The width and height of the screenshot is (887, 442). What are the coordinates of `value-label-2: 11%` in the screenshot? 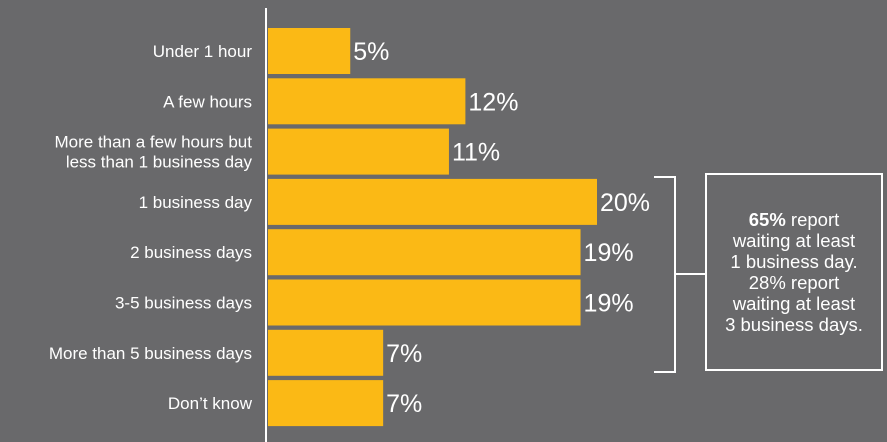 It's located at (476, 153).